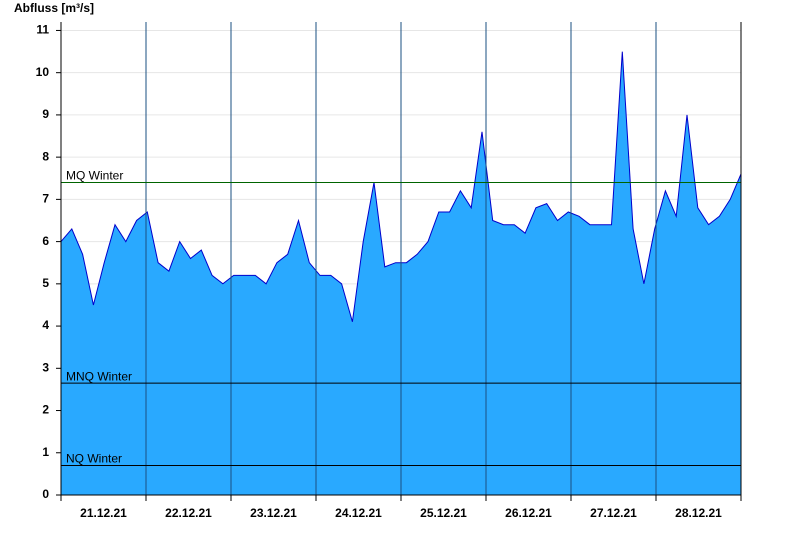 The height and width of the screenshot is (550, 800). I want to click on y-tick-label: 3, so click(45, 367).